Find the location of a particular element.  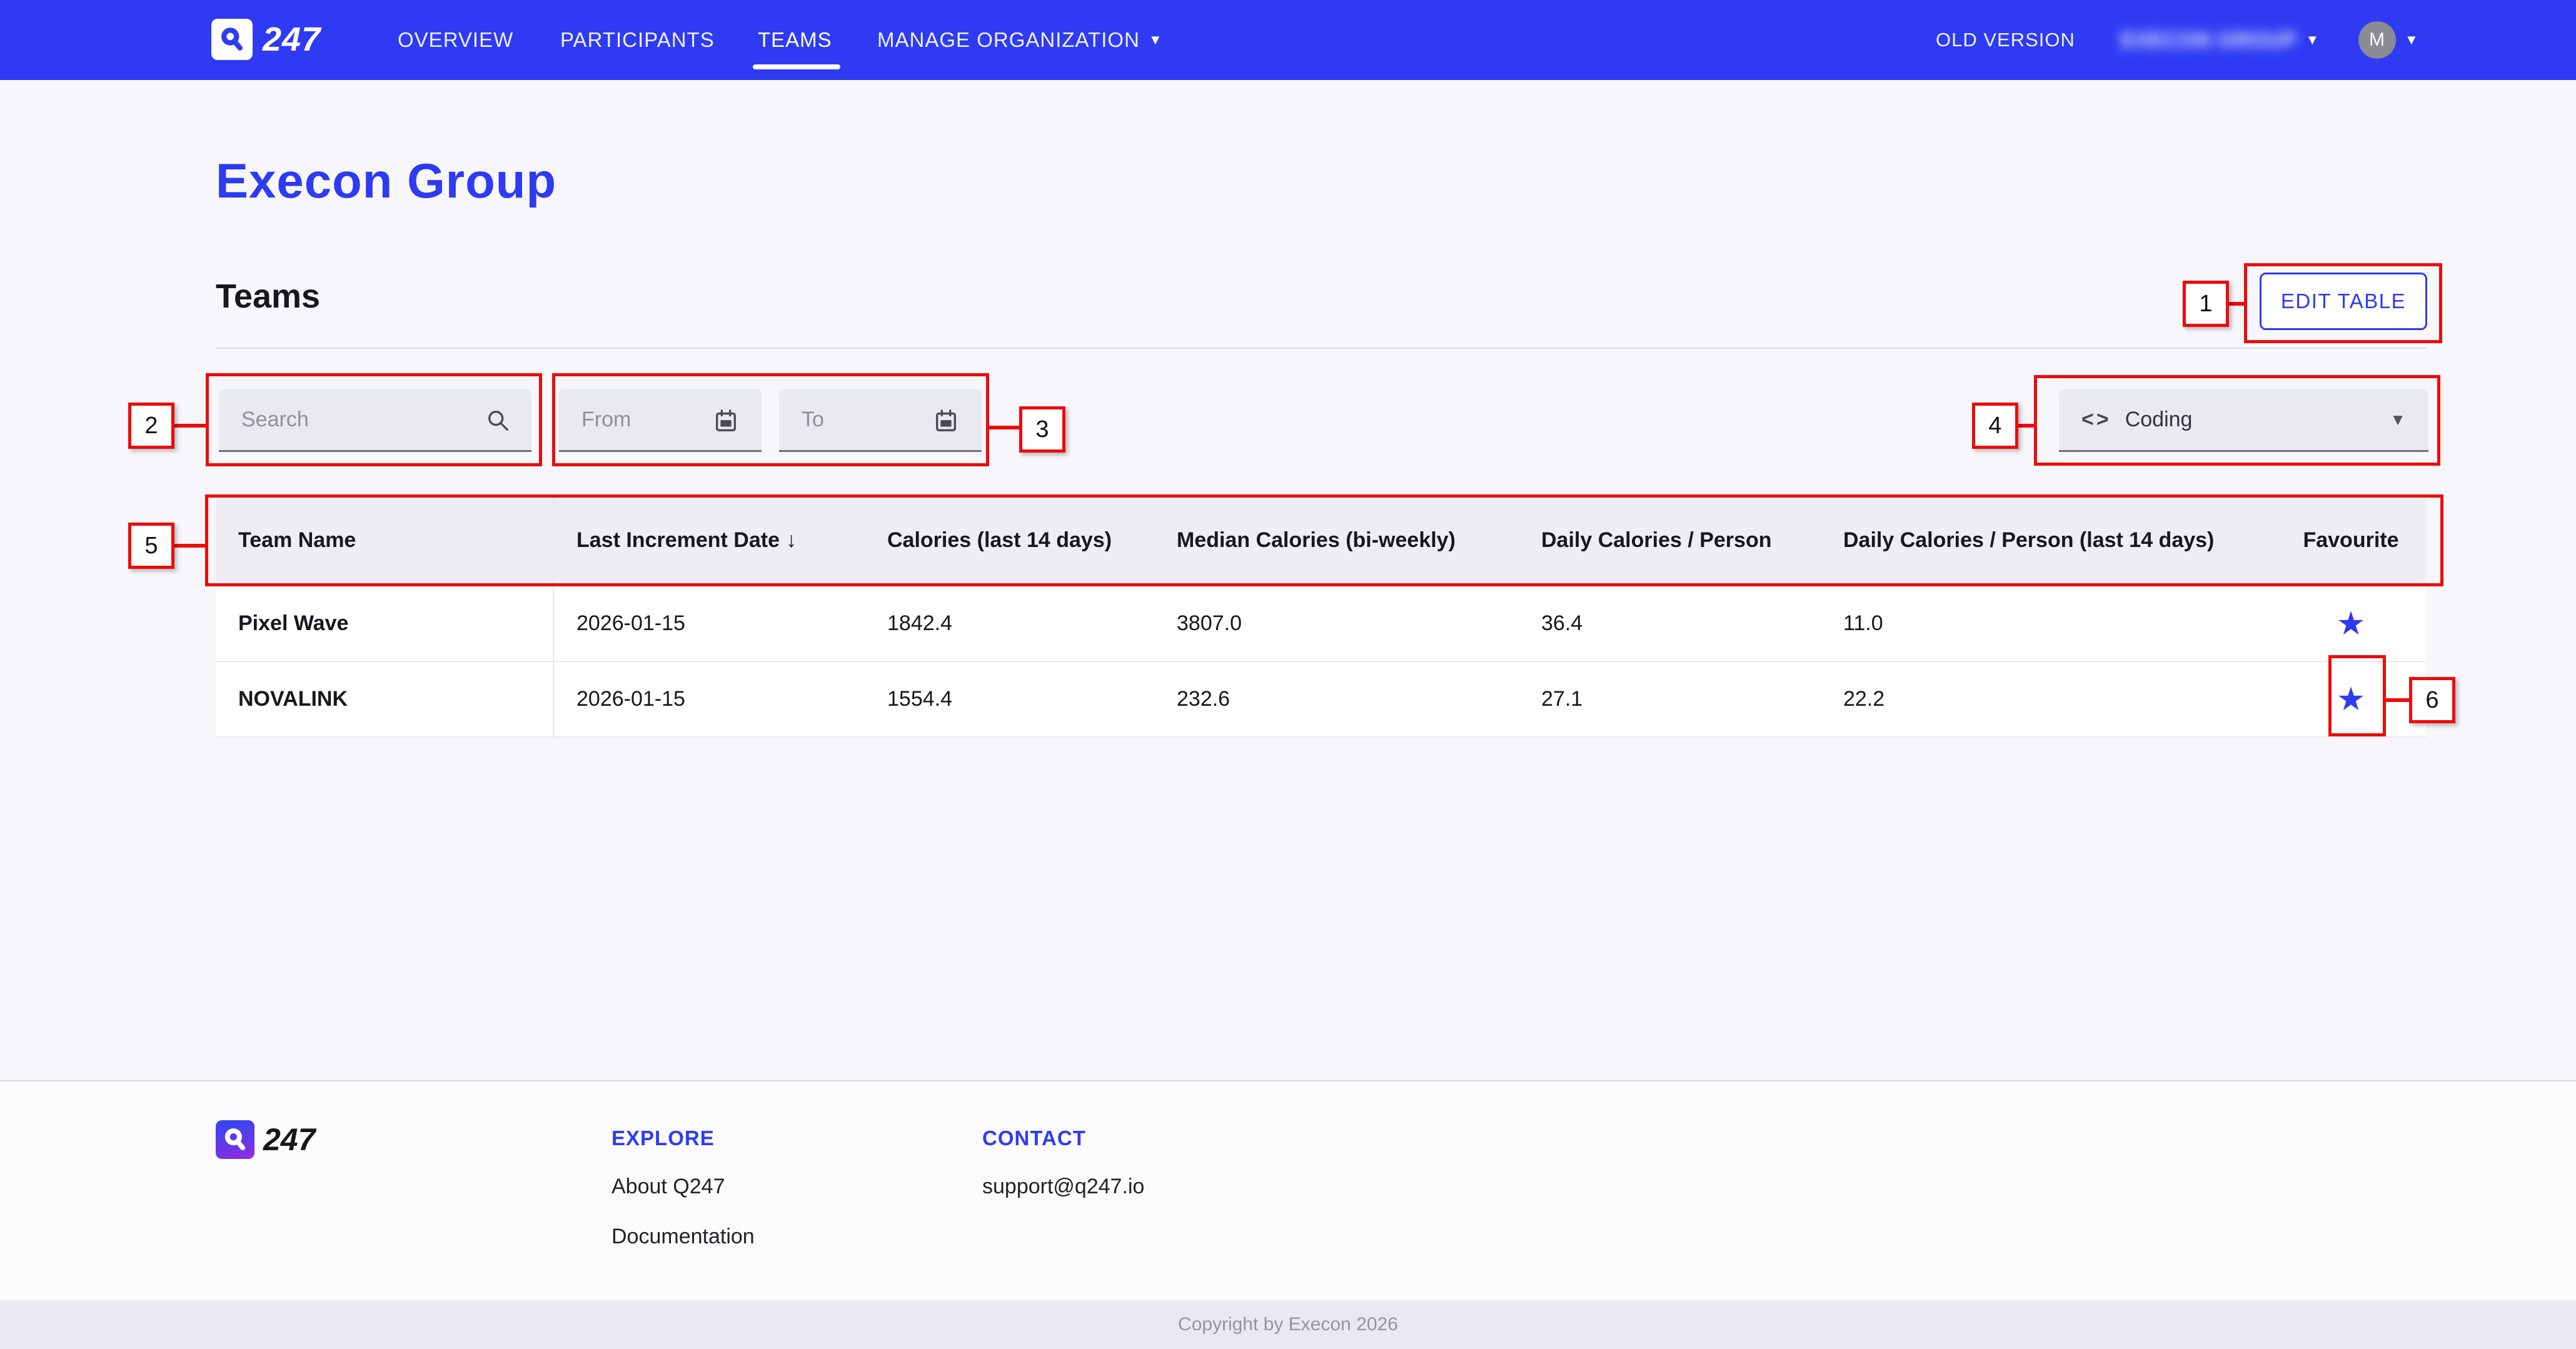

footer-contact-heading: CONTACT is located at coordinates (1034, 1138).